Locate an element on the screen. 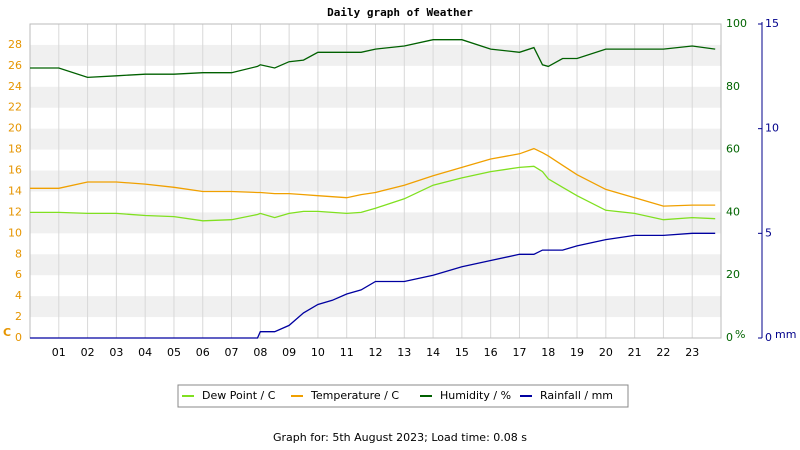 This screenshot has height=450, width=800. y-tick-label: 16 is located at coordinates (15, 170).